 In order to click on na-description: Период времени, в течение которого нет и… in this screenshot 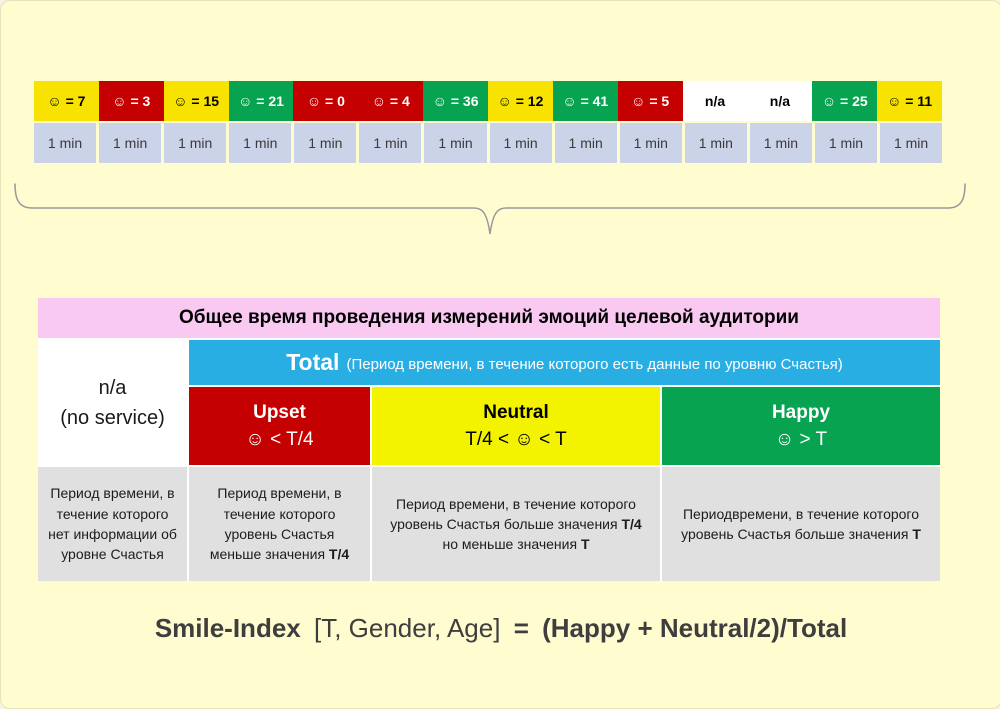, I will do `click(112, 524)`.